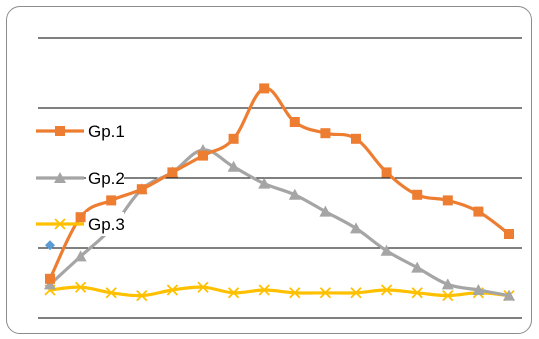 Image resolution: width=539 pixels, height=339 pixels. I want to click on legend-label-3: Gp.3, so click(106, 224).